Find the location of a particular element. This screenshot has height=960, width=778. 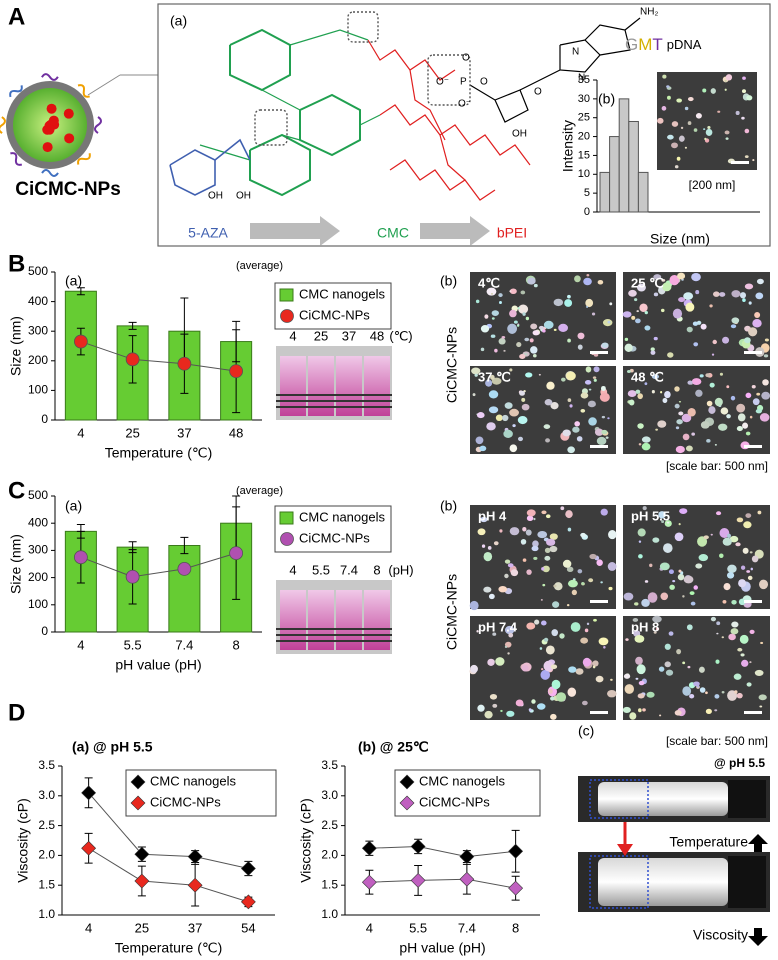

sem-label: pH 5.5 is located at coordinates (650, 515).